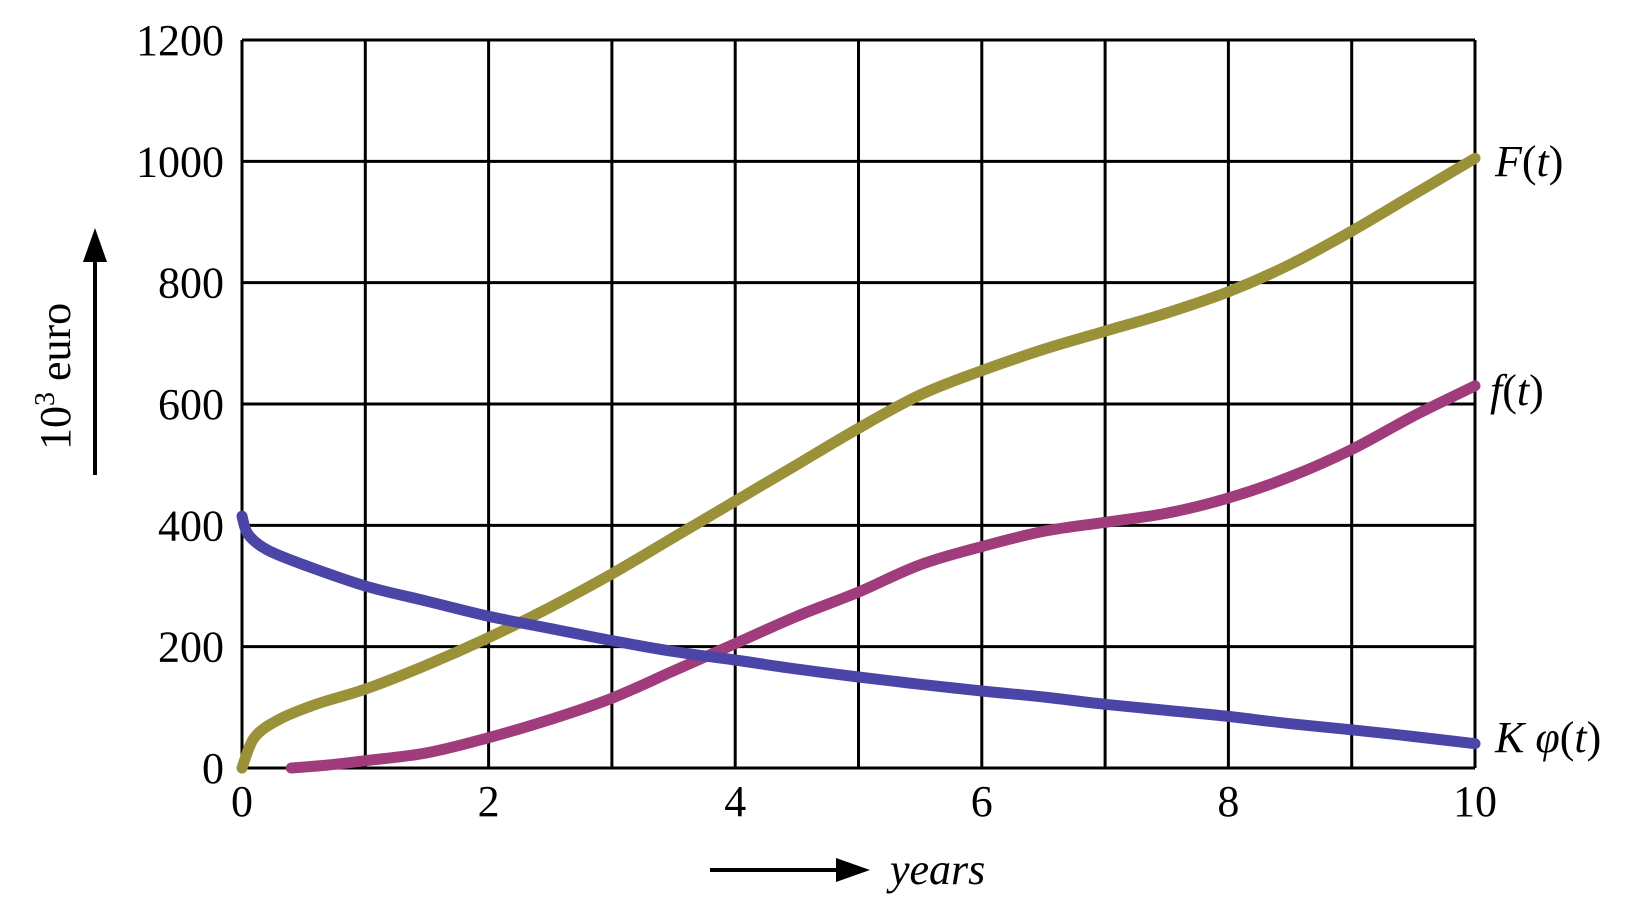  What do you see at coordinates (1556, 161) in the screenshot?
I see `series-label-F-close: )` at bounding box center [1556, 161].